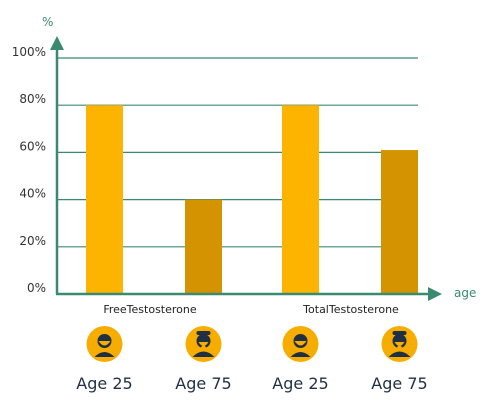 Image resolution: width=499 pixels, height=414 pixels. Describe the element at coordinates (32, 146) in the screenshot. I see `y-tick-label: 60%` at that location.